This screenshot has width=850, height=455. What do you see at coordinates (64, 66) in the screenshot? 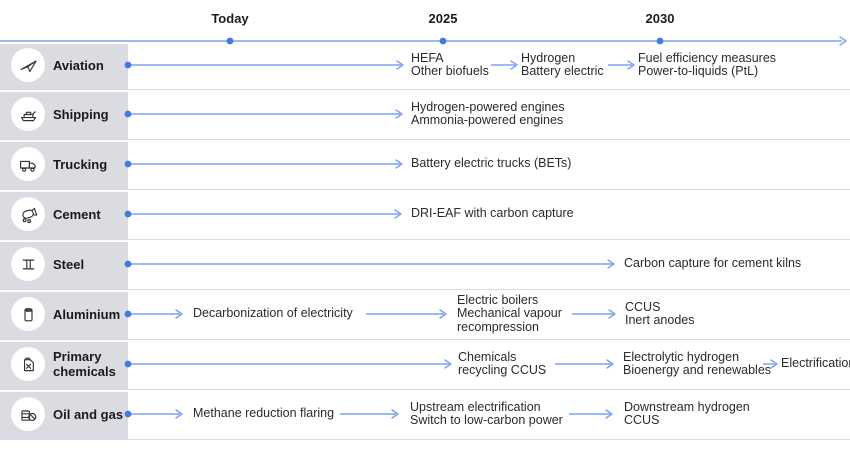
I see `sector-aviation: Aviation` at bounding box center [64, 66].